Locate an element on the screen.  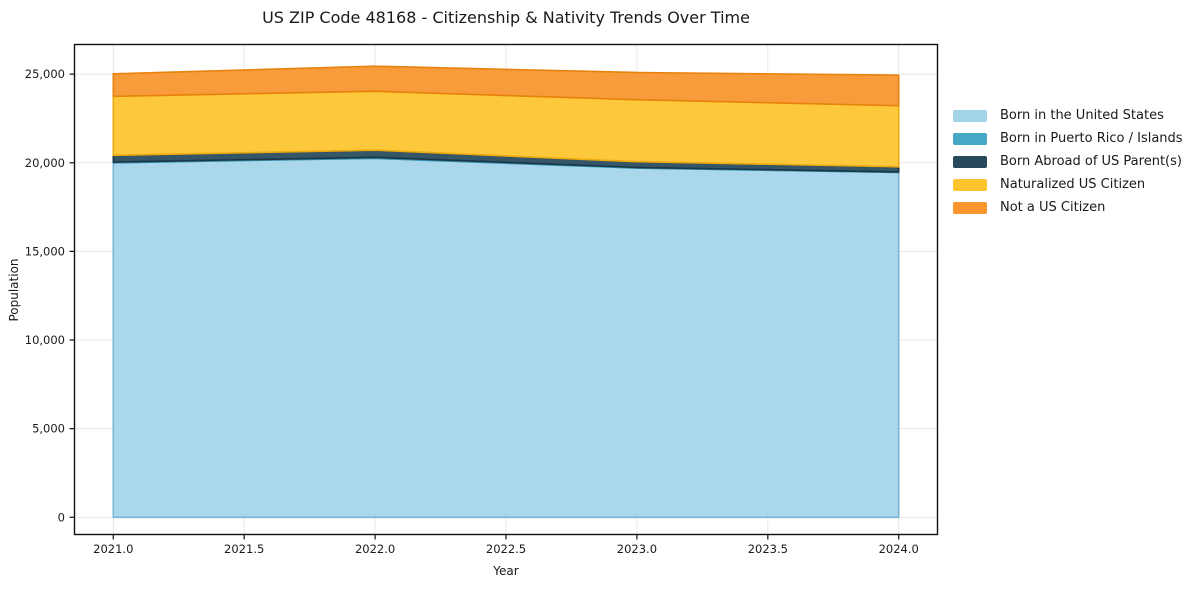
legend-label: Born in the United States is located at coordinates (1082, 115).